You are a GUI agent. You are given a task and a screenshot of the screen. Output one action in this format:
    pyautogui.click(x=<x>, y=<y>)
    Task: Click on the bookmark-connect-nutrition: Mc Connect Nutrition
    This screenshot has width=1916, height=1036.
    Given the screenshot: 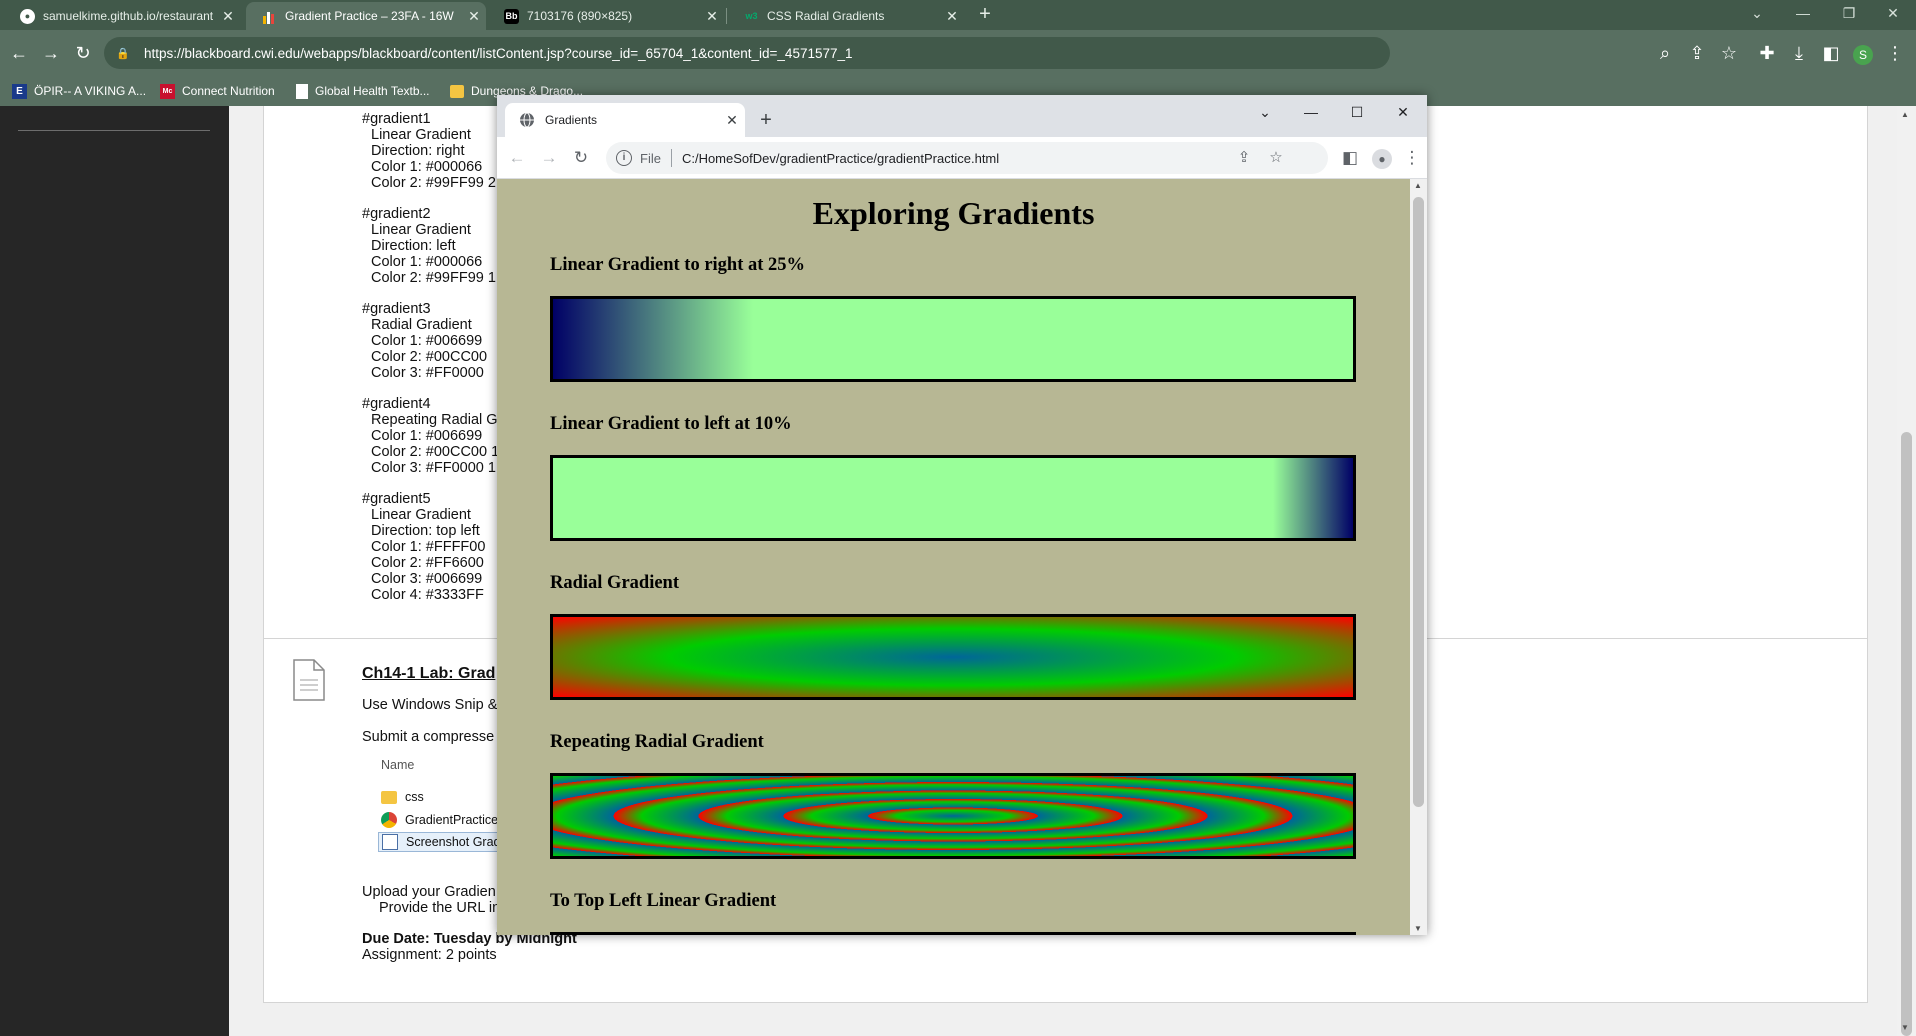 What is the action you would take?
    pyautogui.click(x=217, y=91)
    